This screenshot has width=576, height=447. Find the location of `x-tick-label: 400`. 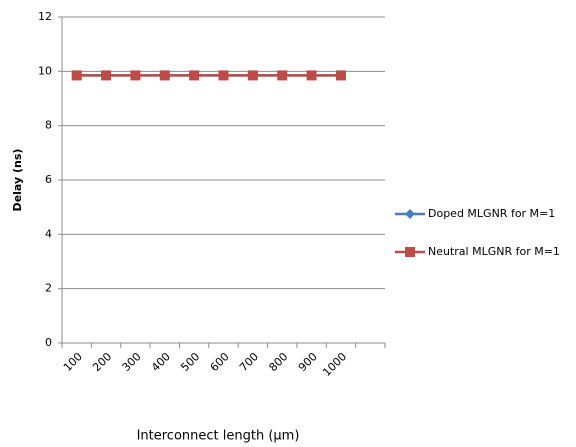

x-tick-label: 400 is located at coordinates (161, 362).